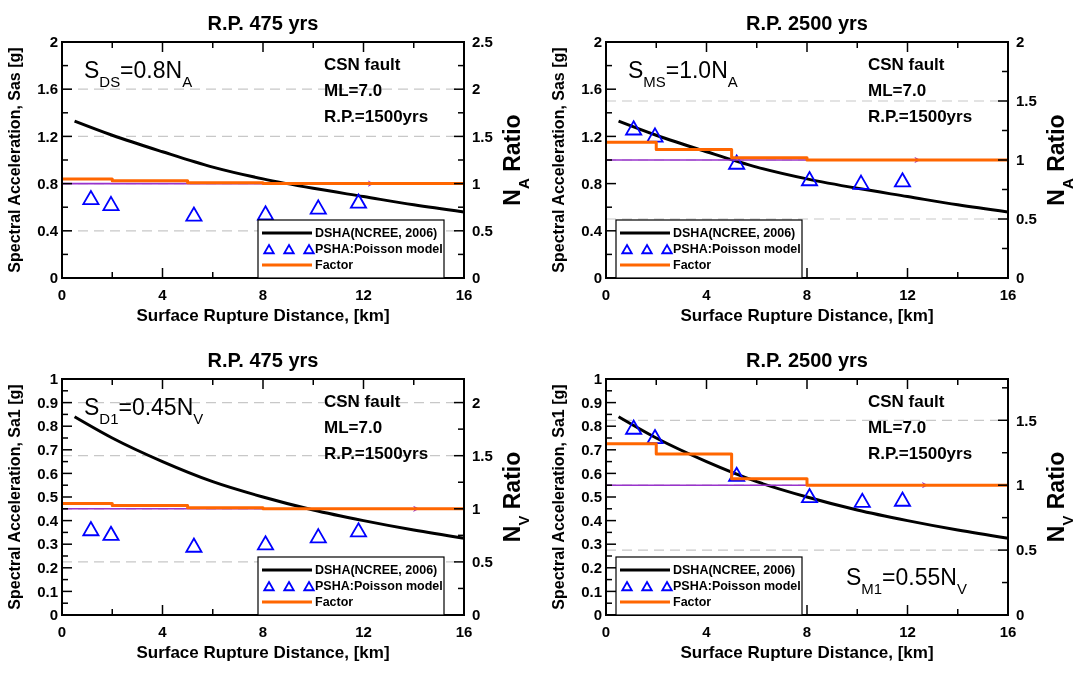  What do you see at coordinates (482, 42) in the screenshot?
I see `y2-tick-label: 2.5` at bounding box center [482, 42].